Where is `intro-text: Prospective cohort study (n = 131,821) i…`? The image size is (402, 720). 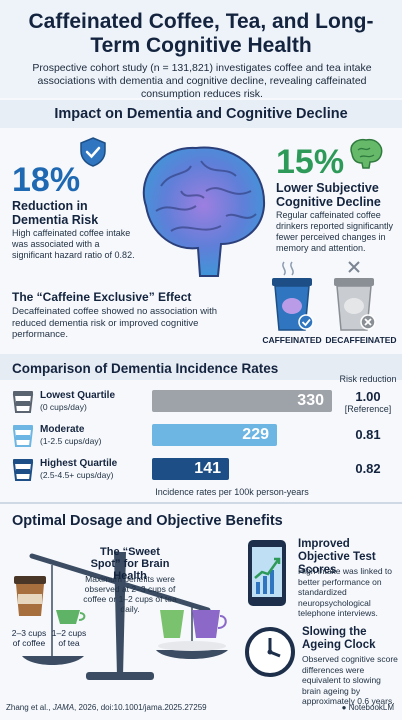
intro-text: Prospective cohort study (n = 131,821) i… is located at coordinates (202, 81).